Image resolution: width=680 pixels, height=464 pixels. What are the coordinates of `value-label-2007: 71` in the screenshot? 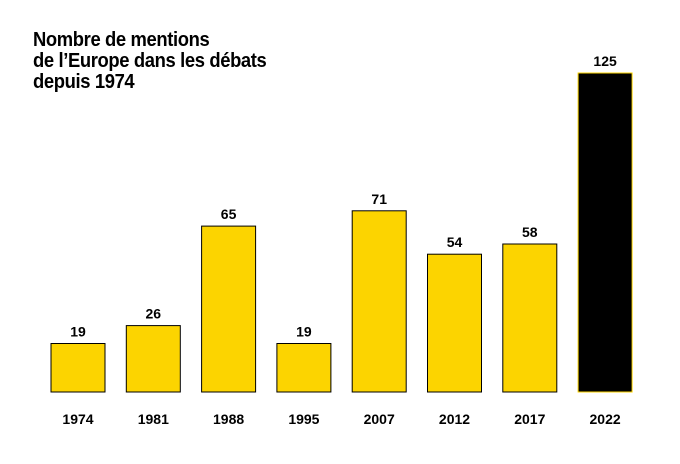 It's located at (379, 199).